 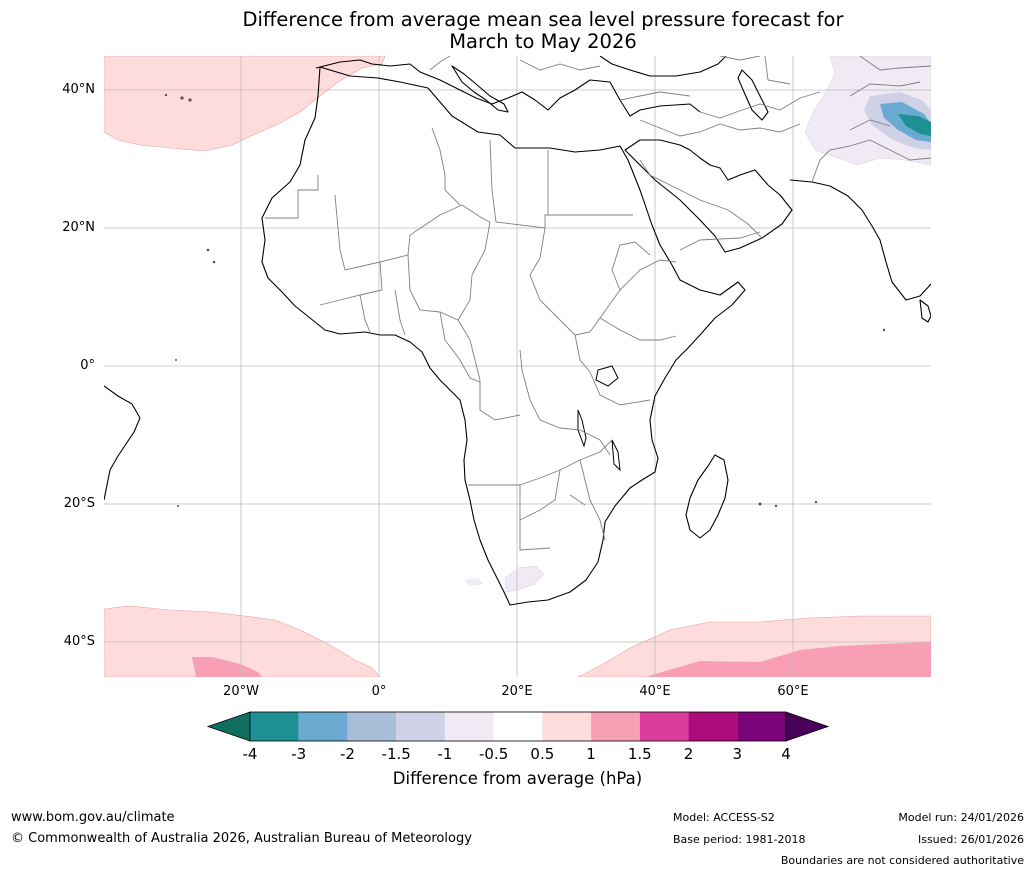 I want to click on arabia-coastline, so click(x=708, y=196).